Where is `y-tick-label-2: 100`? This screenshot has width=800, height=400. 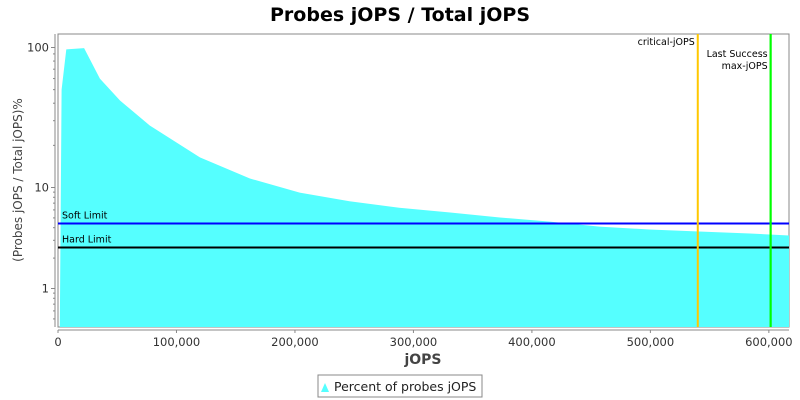 y-tick-label-2: 100 is located at coordinates (38, 48).